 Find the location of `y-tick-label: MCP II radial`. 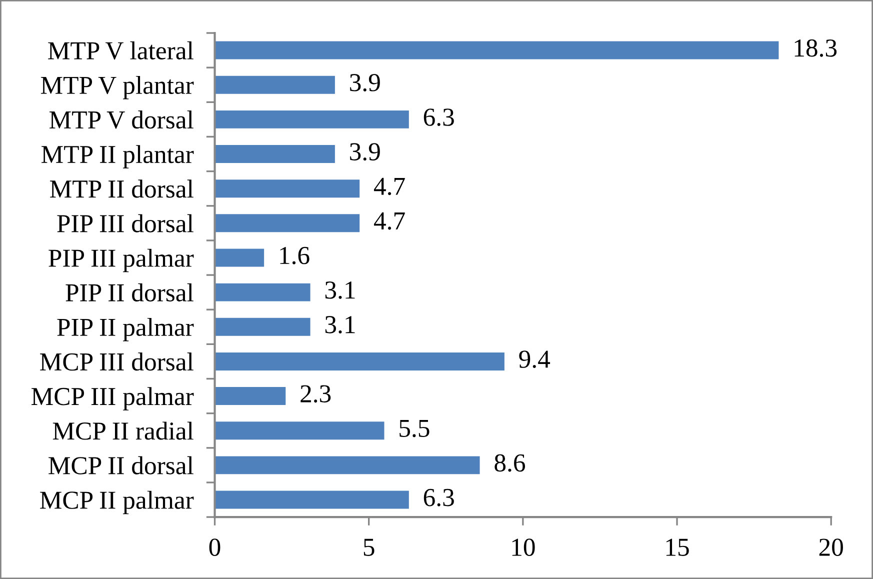

y-tick-label: MCP II radial is located at coordinates (123, 431).